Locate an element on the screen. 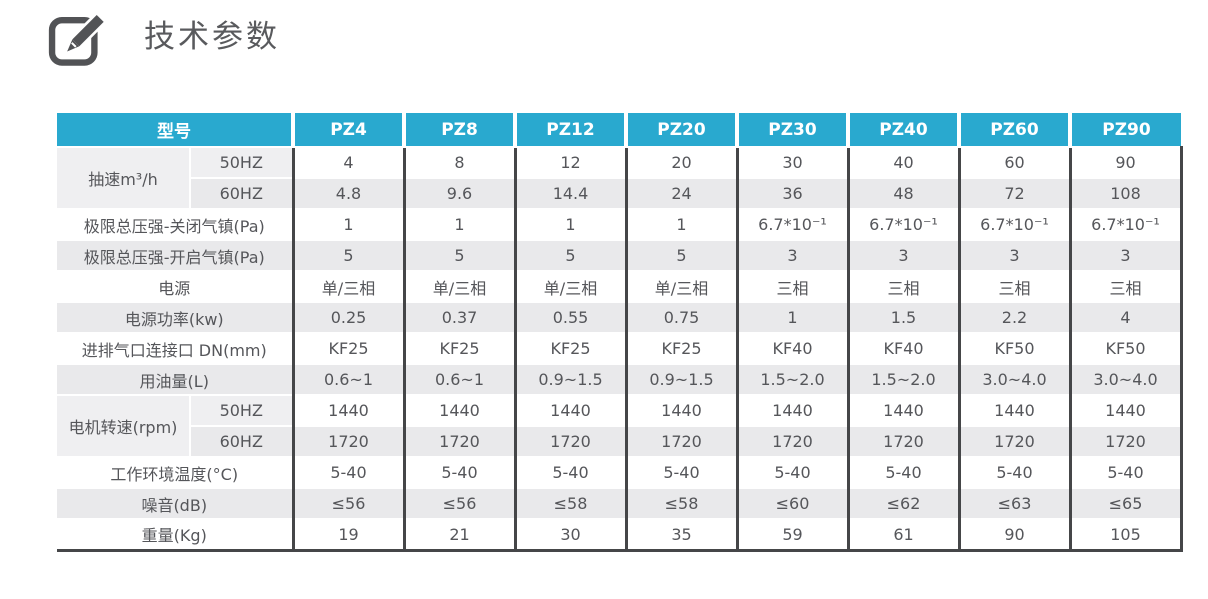 Image resolution: width=1208 pixels, height=599 pixels. row-label: 用油量(L) is located at coordinates (175, 380).